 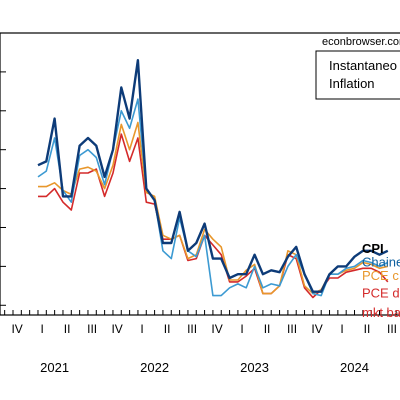 I want to click on end-label-1: CPI, so click(x=373, y=248).